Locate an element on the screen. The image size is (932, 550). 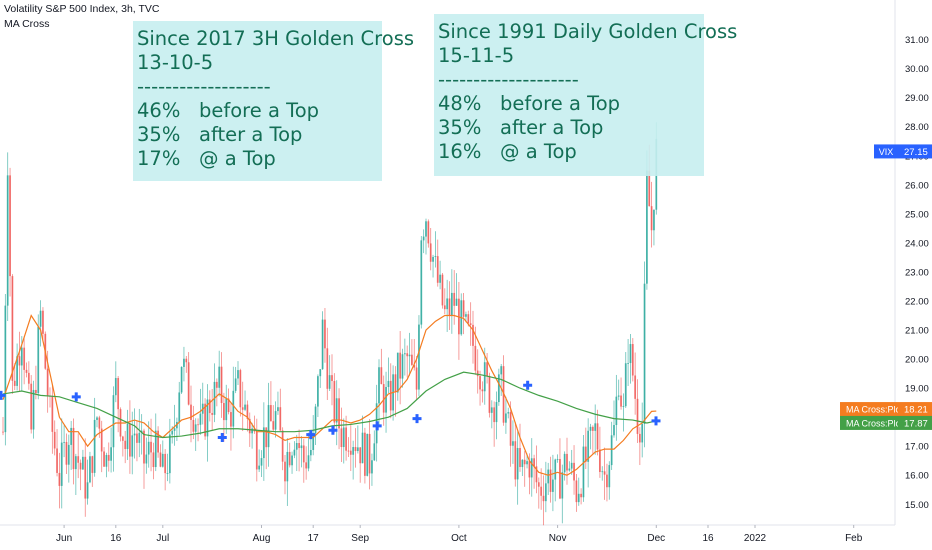
series-value: 17.87 is located at coordinates (916, 423).